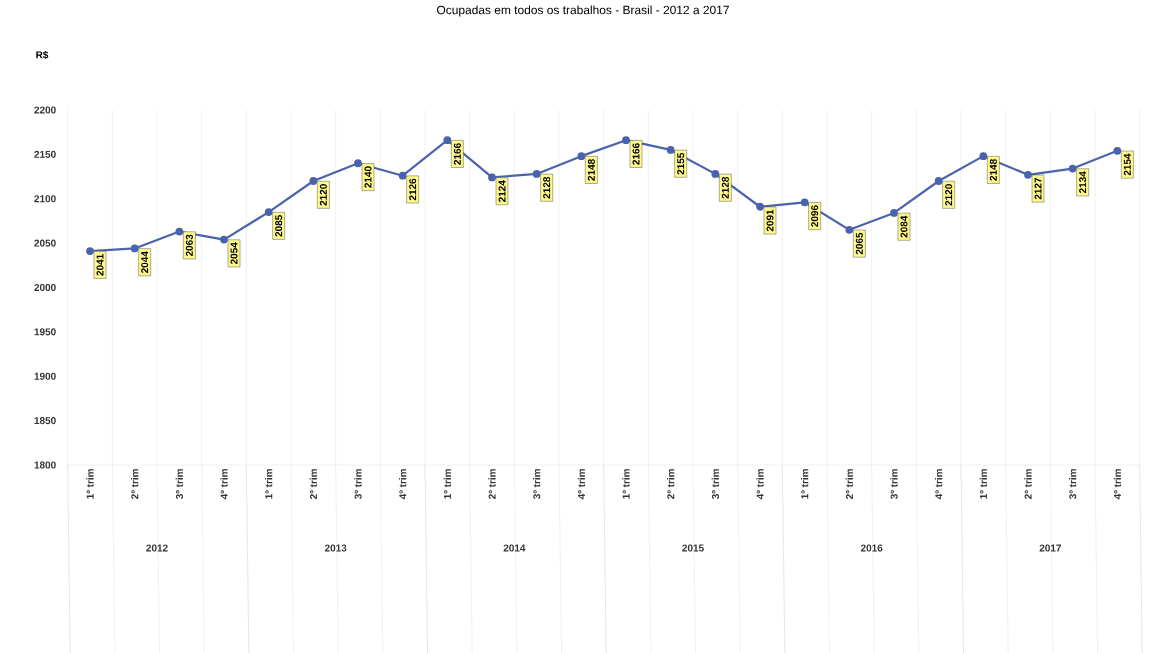 The width and height of the screenshot is (1166, 653). Describe the element at coordinates (904, 226) in the screenshot. I see `data-label: 2084` at that location.